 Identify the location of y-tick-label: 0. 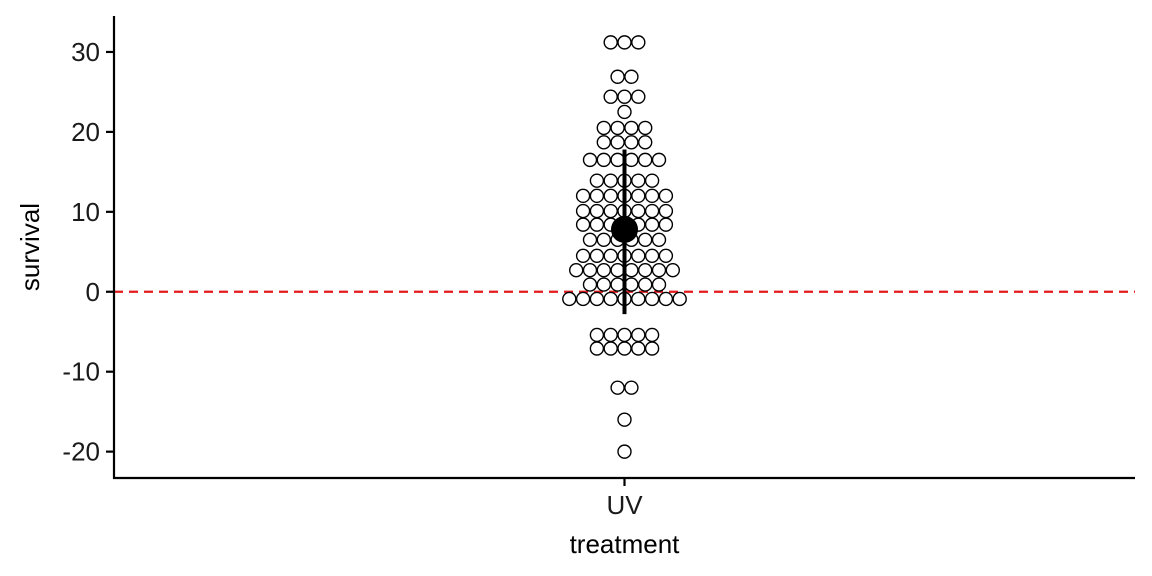
(93, 292).